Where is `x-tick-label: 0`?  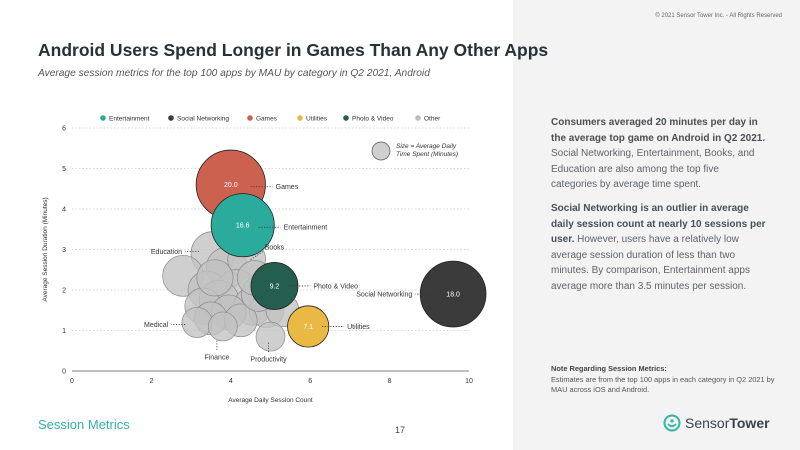
x-tick-label: 0 is located at coordinates (72, 381).